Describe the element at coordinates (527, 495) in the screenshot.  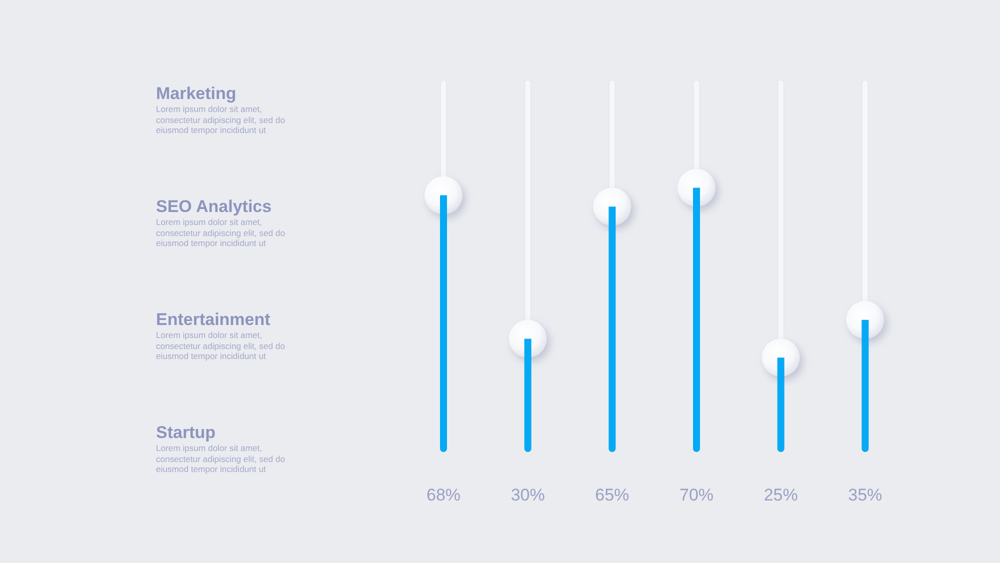
I see `data-label: 30%` at that location.